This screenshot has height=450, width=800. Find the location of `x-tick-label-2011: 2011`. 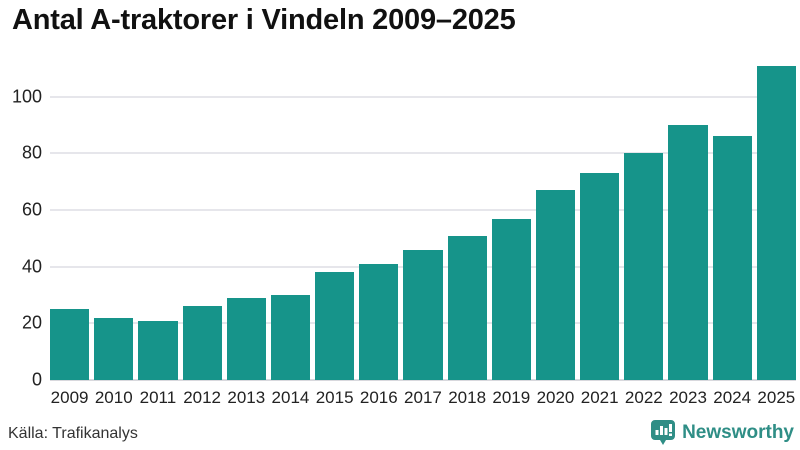

x-tick-label-2011: 2011 is located at coordinates (158, 397).